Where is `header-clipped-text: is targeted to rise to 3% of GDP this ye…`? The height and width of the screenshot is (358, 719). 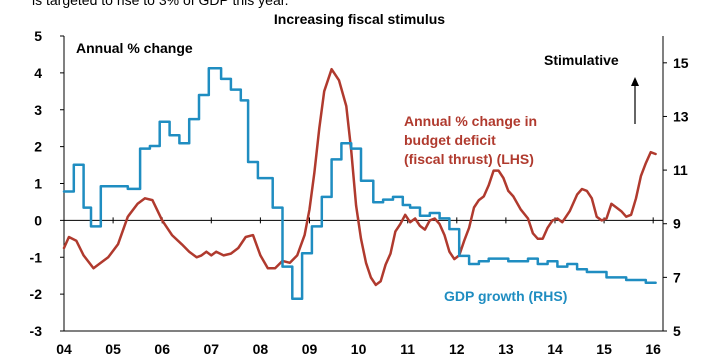 header-clipped-text: is targeted to rise to 3% of GDP this ye… is located at coordinates (160, 4).